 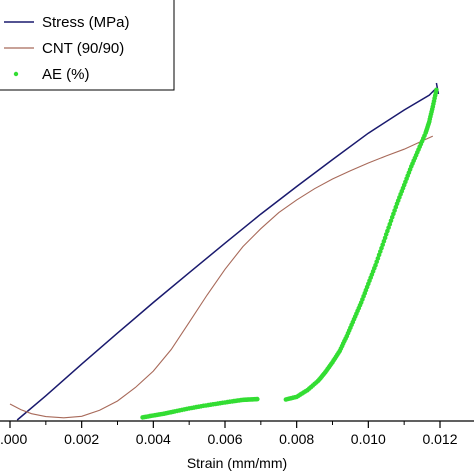 What do you see at coordinates (153, 439) in the screenshot?
I see `x-tick-label: 0.004` at bounding box center [153, 439].